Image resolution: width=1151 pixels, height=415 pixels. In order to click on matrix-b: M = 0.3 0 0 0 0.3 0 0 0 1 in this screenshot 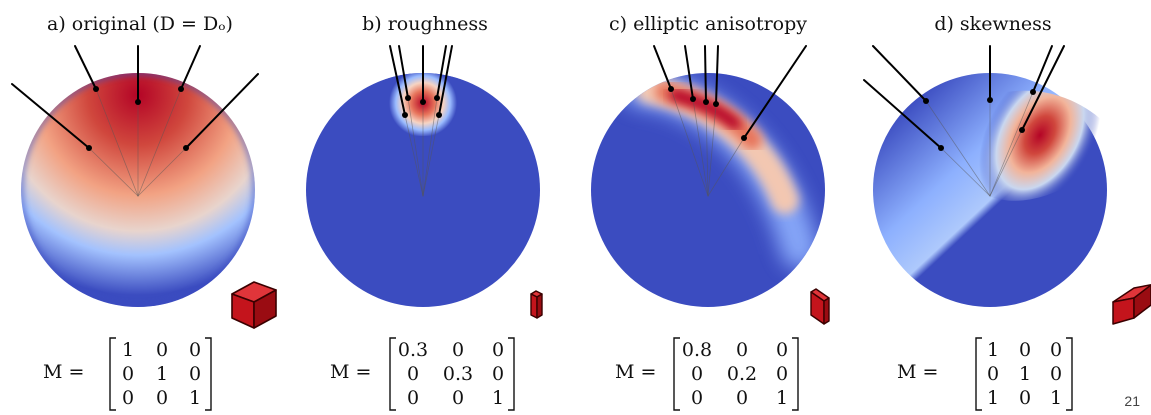, I will do `click(422, 374)`.